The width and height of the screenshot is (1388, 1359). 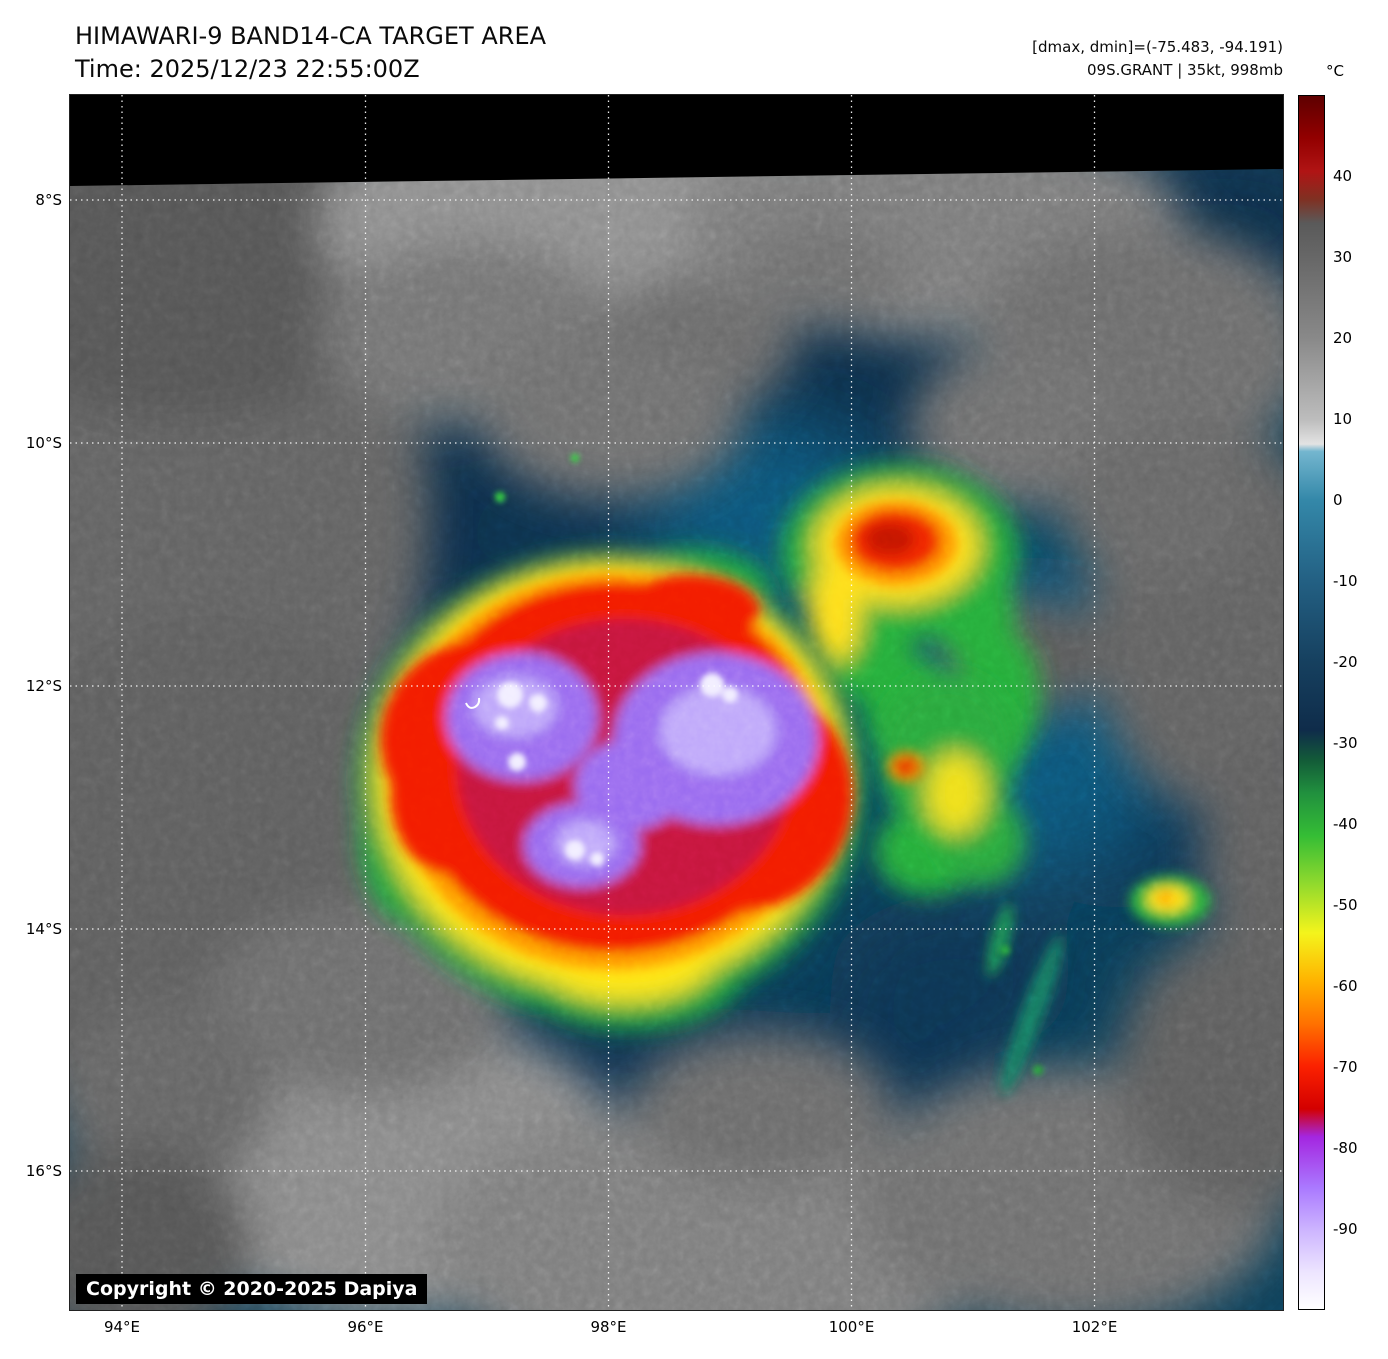 What do you see at coordinates (1345, 662) in the screenshot?
I see `cbar-tick-m20: -20` at bounding box center [1345, 662].